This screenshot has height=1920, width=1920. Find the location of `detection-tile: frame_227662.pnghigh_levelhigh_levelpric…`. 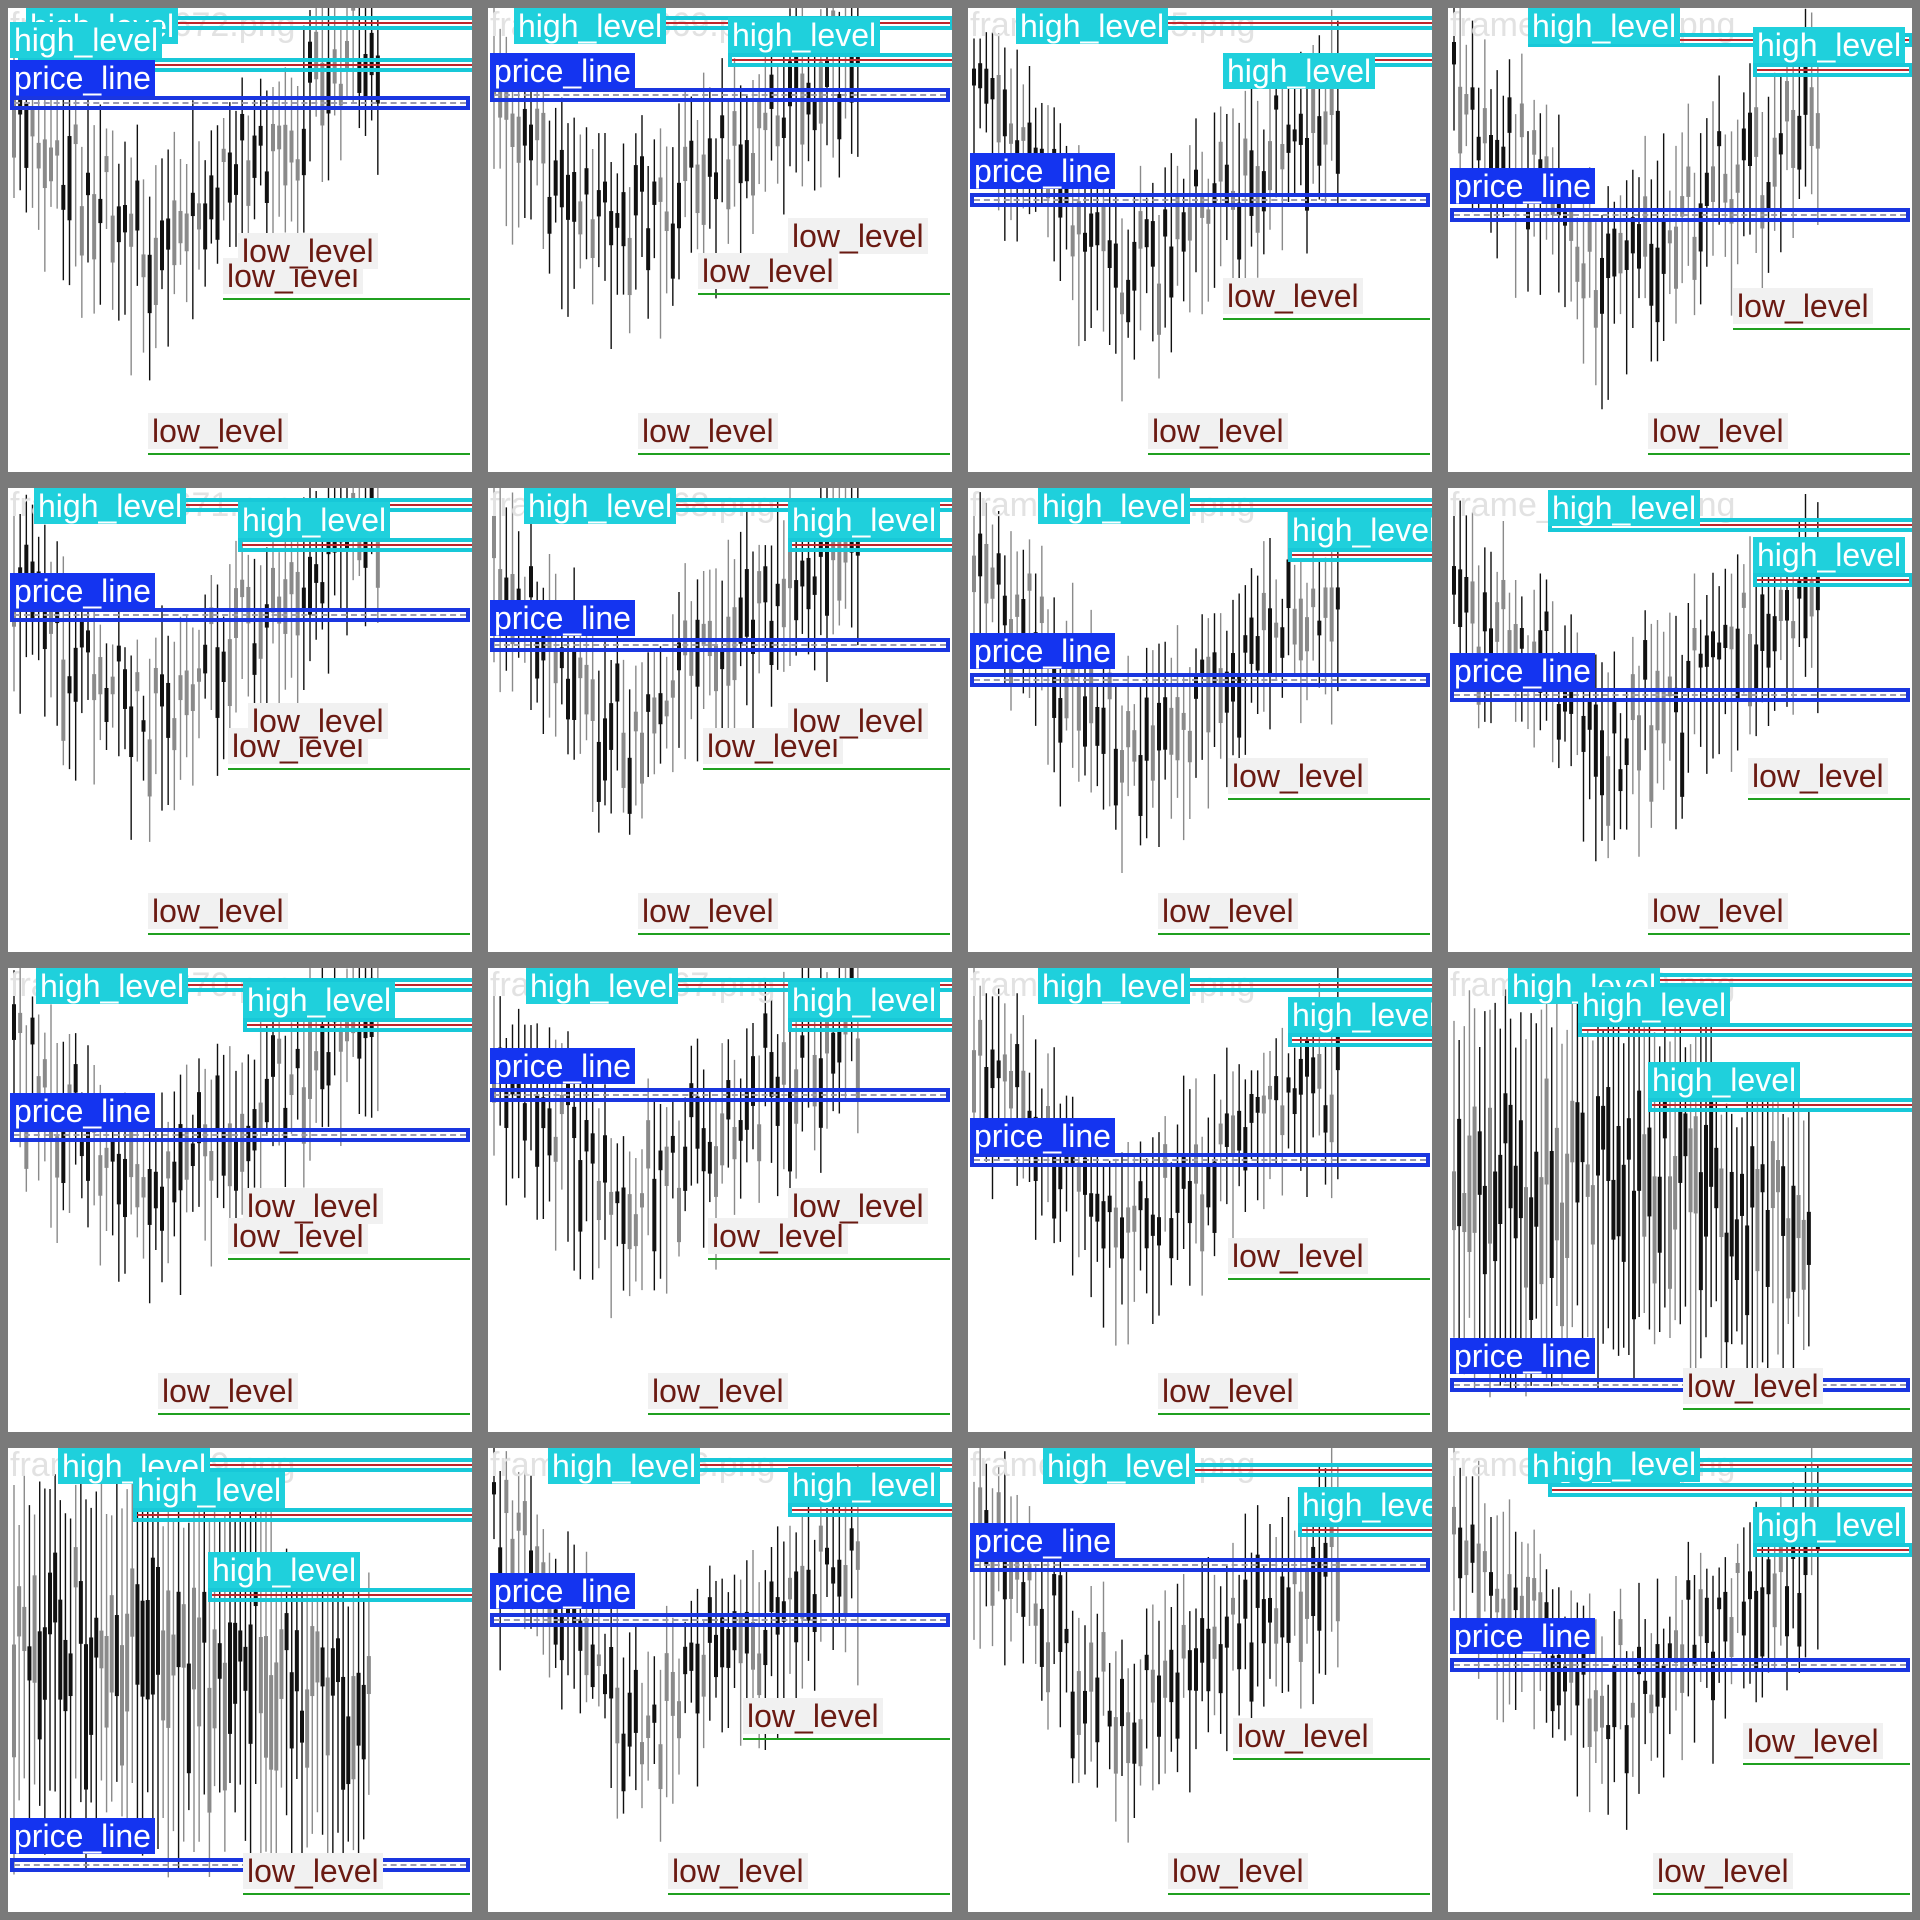

detection-tile: frame_227662.pnghigh_levelhigh_levelpric… is located at coordinates (1680, 720).